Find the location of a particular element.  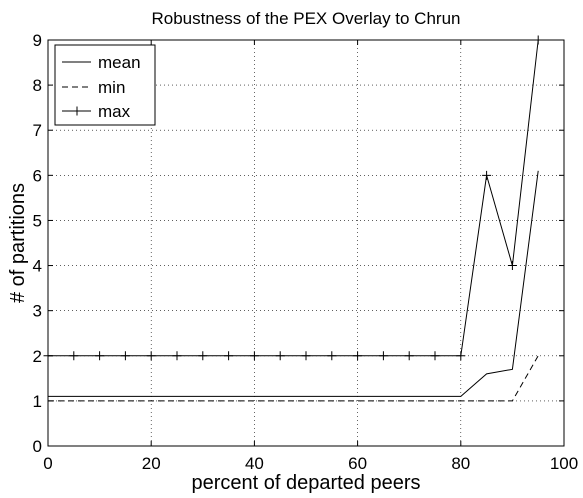

x-tick-label: 60 is located at coordinates (357, 463).